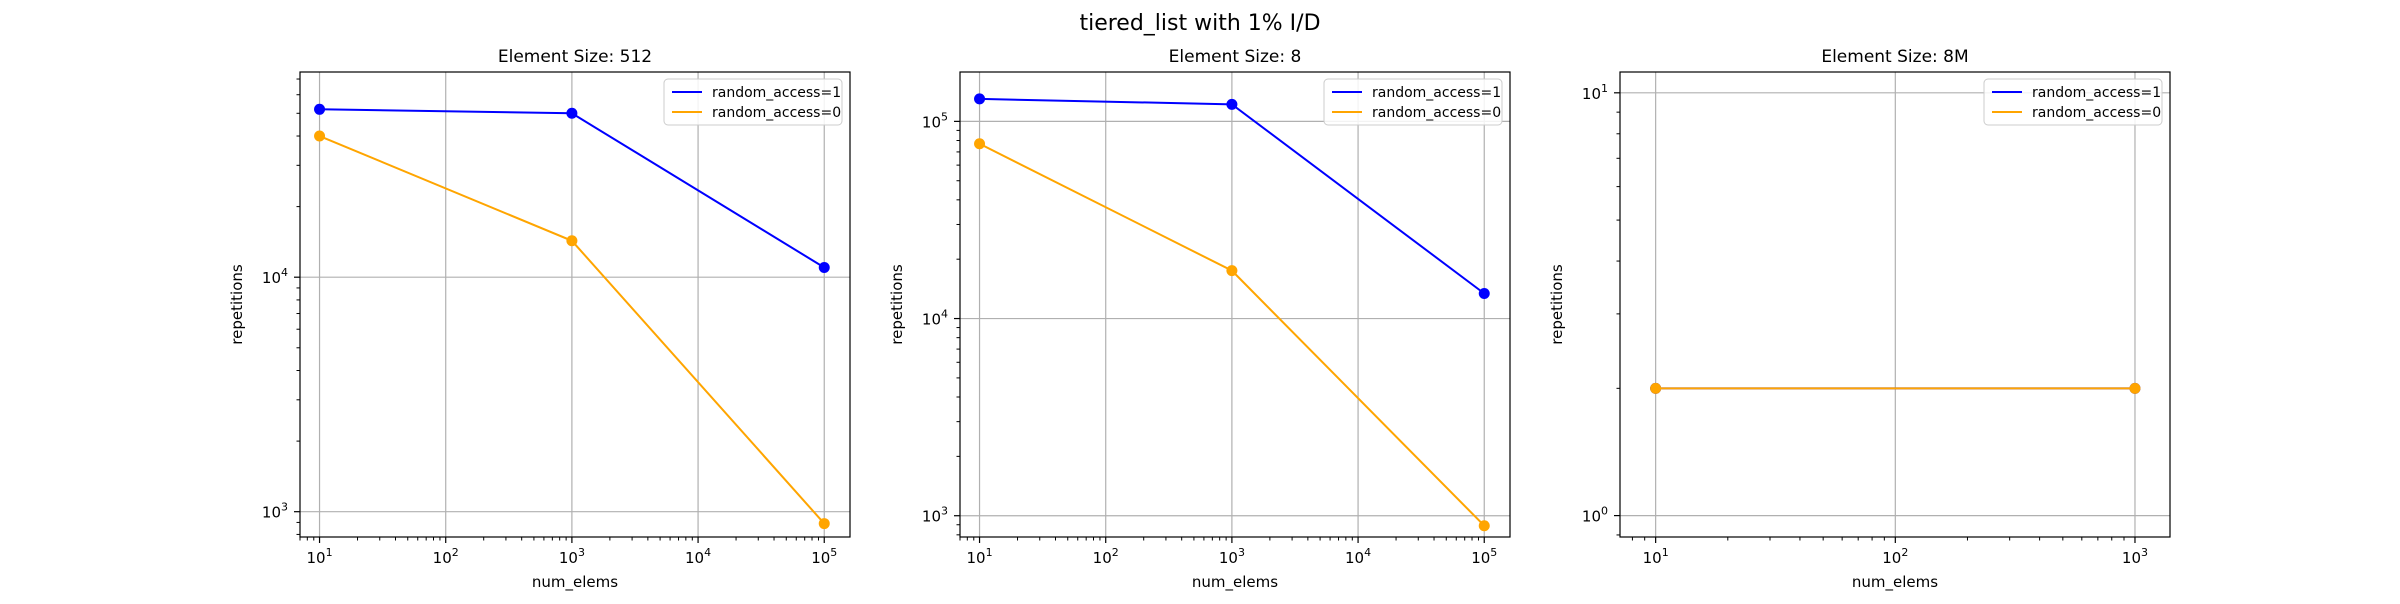 The height and width of the screenshot is (604, 2400). What do you see at coordinates (1595, 515) in the screenshot?
I see `y-tick-label: 10⁰` at bounding box center [1595, 515].